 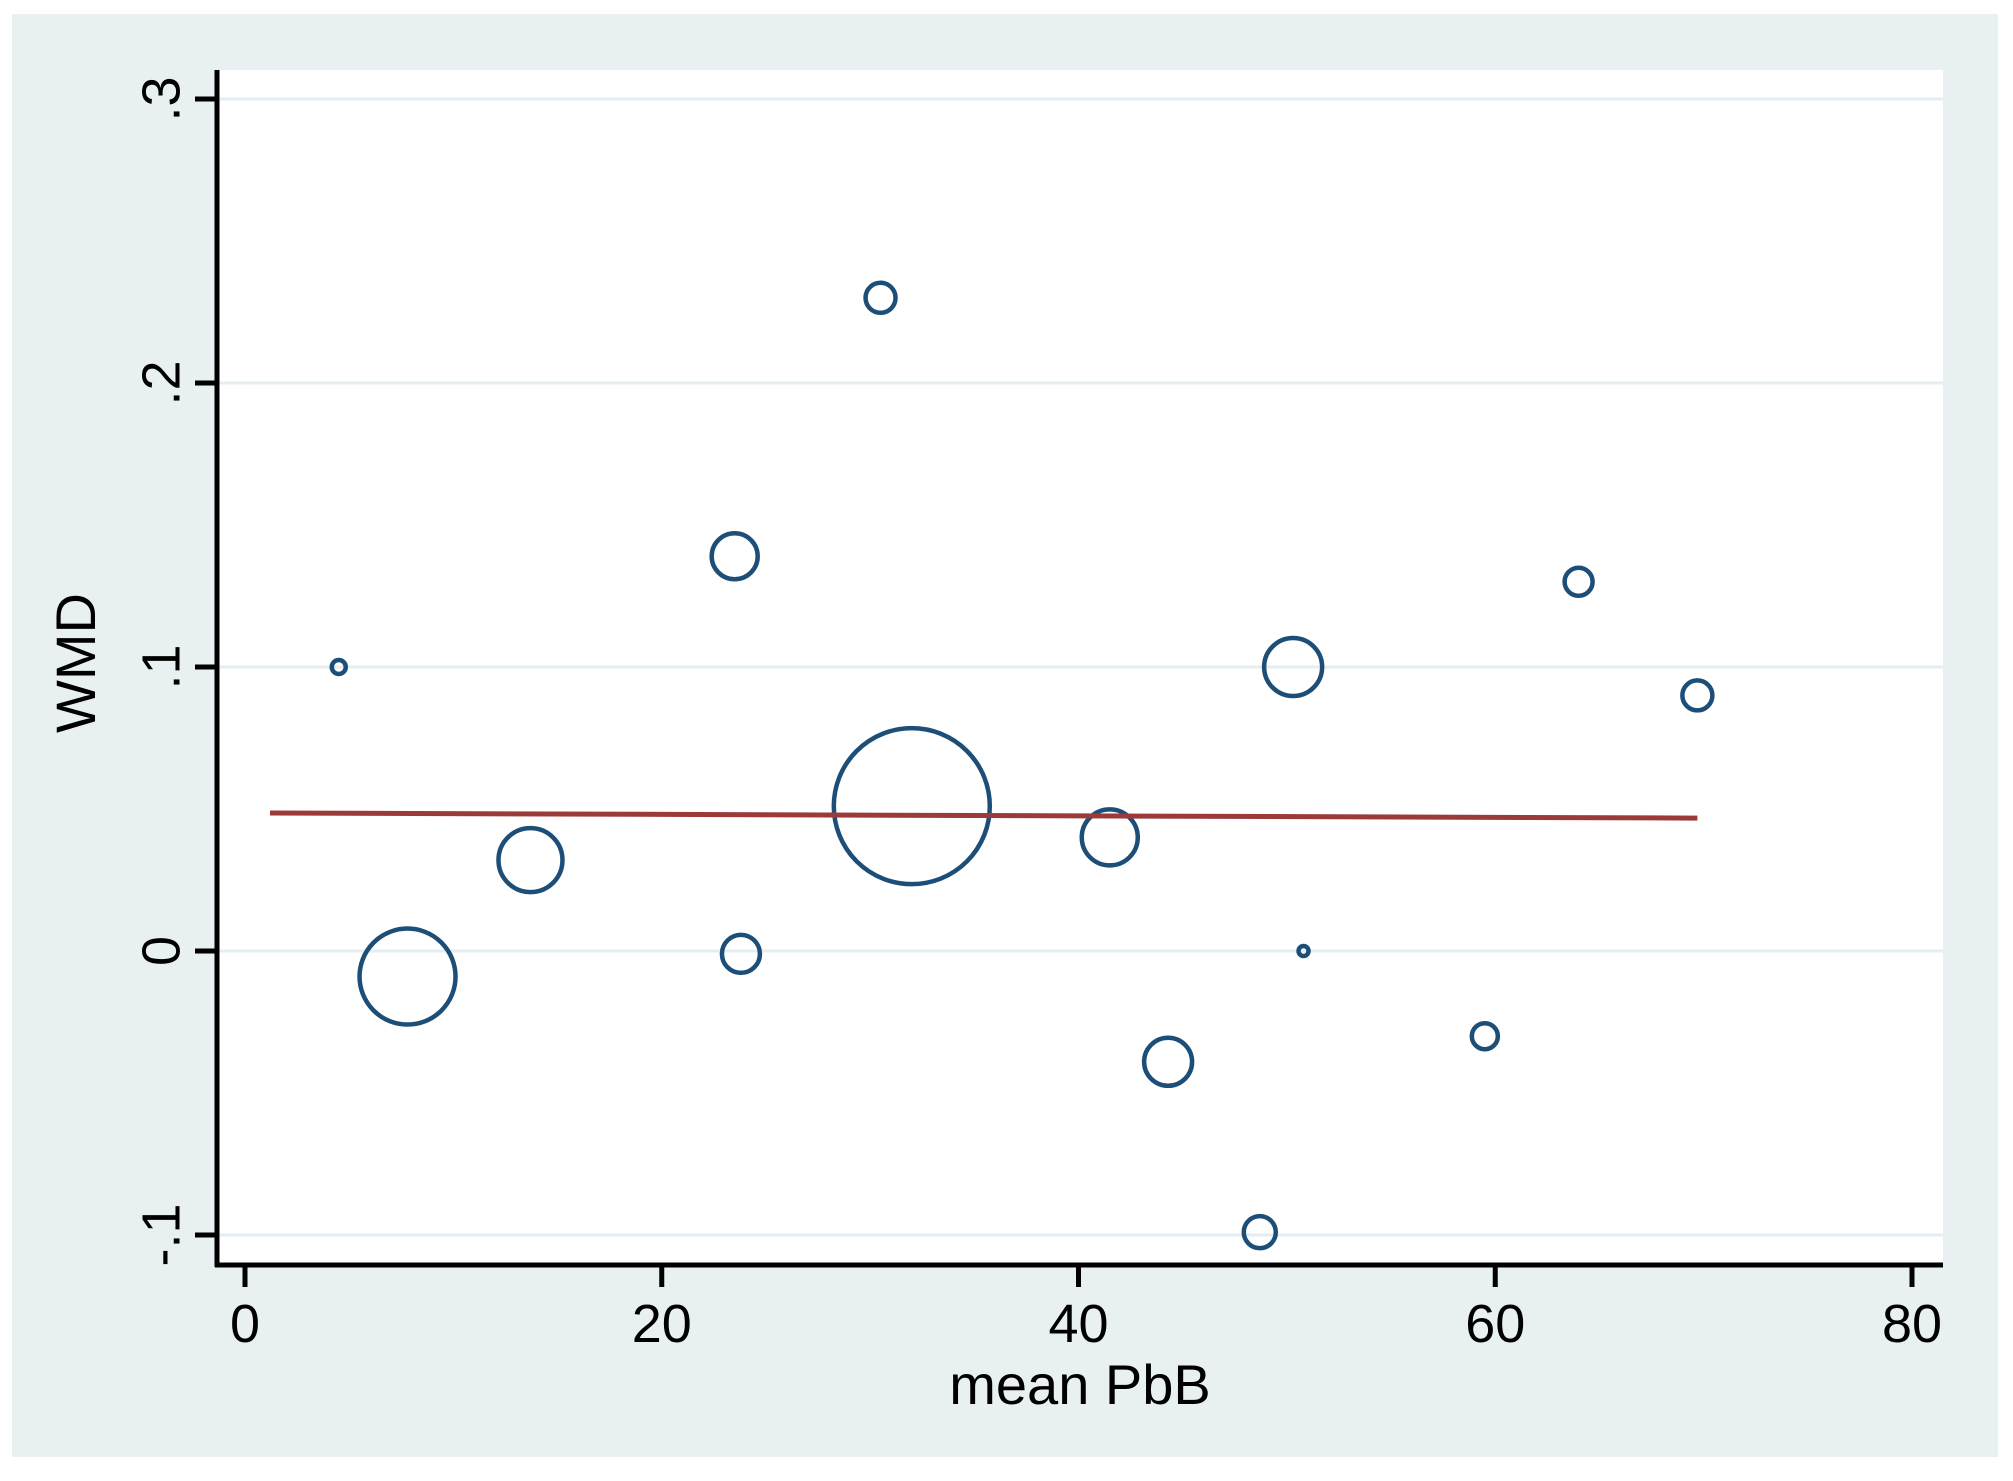 I want to click on regression-line, so click(x=983, y=815).